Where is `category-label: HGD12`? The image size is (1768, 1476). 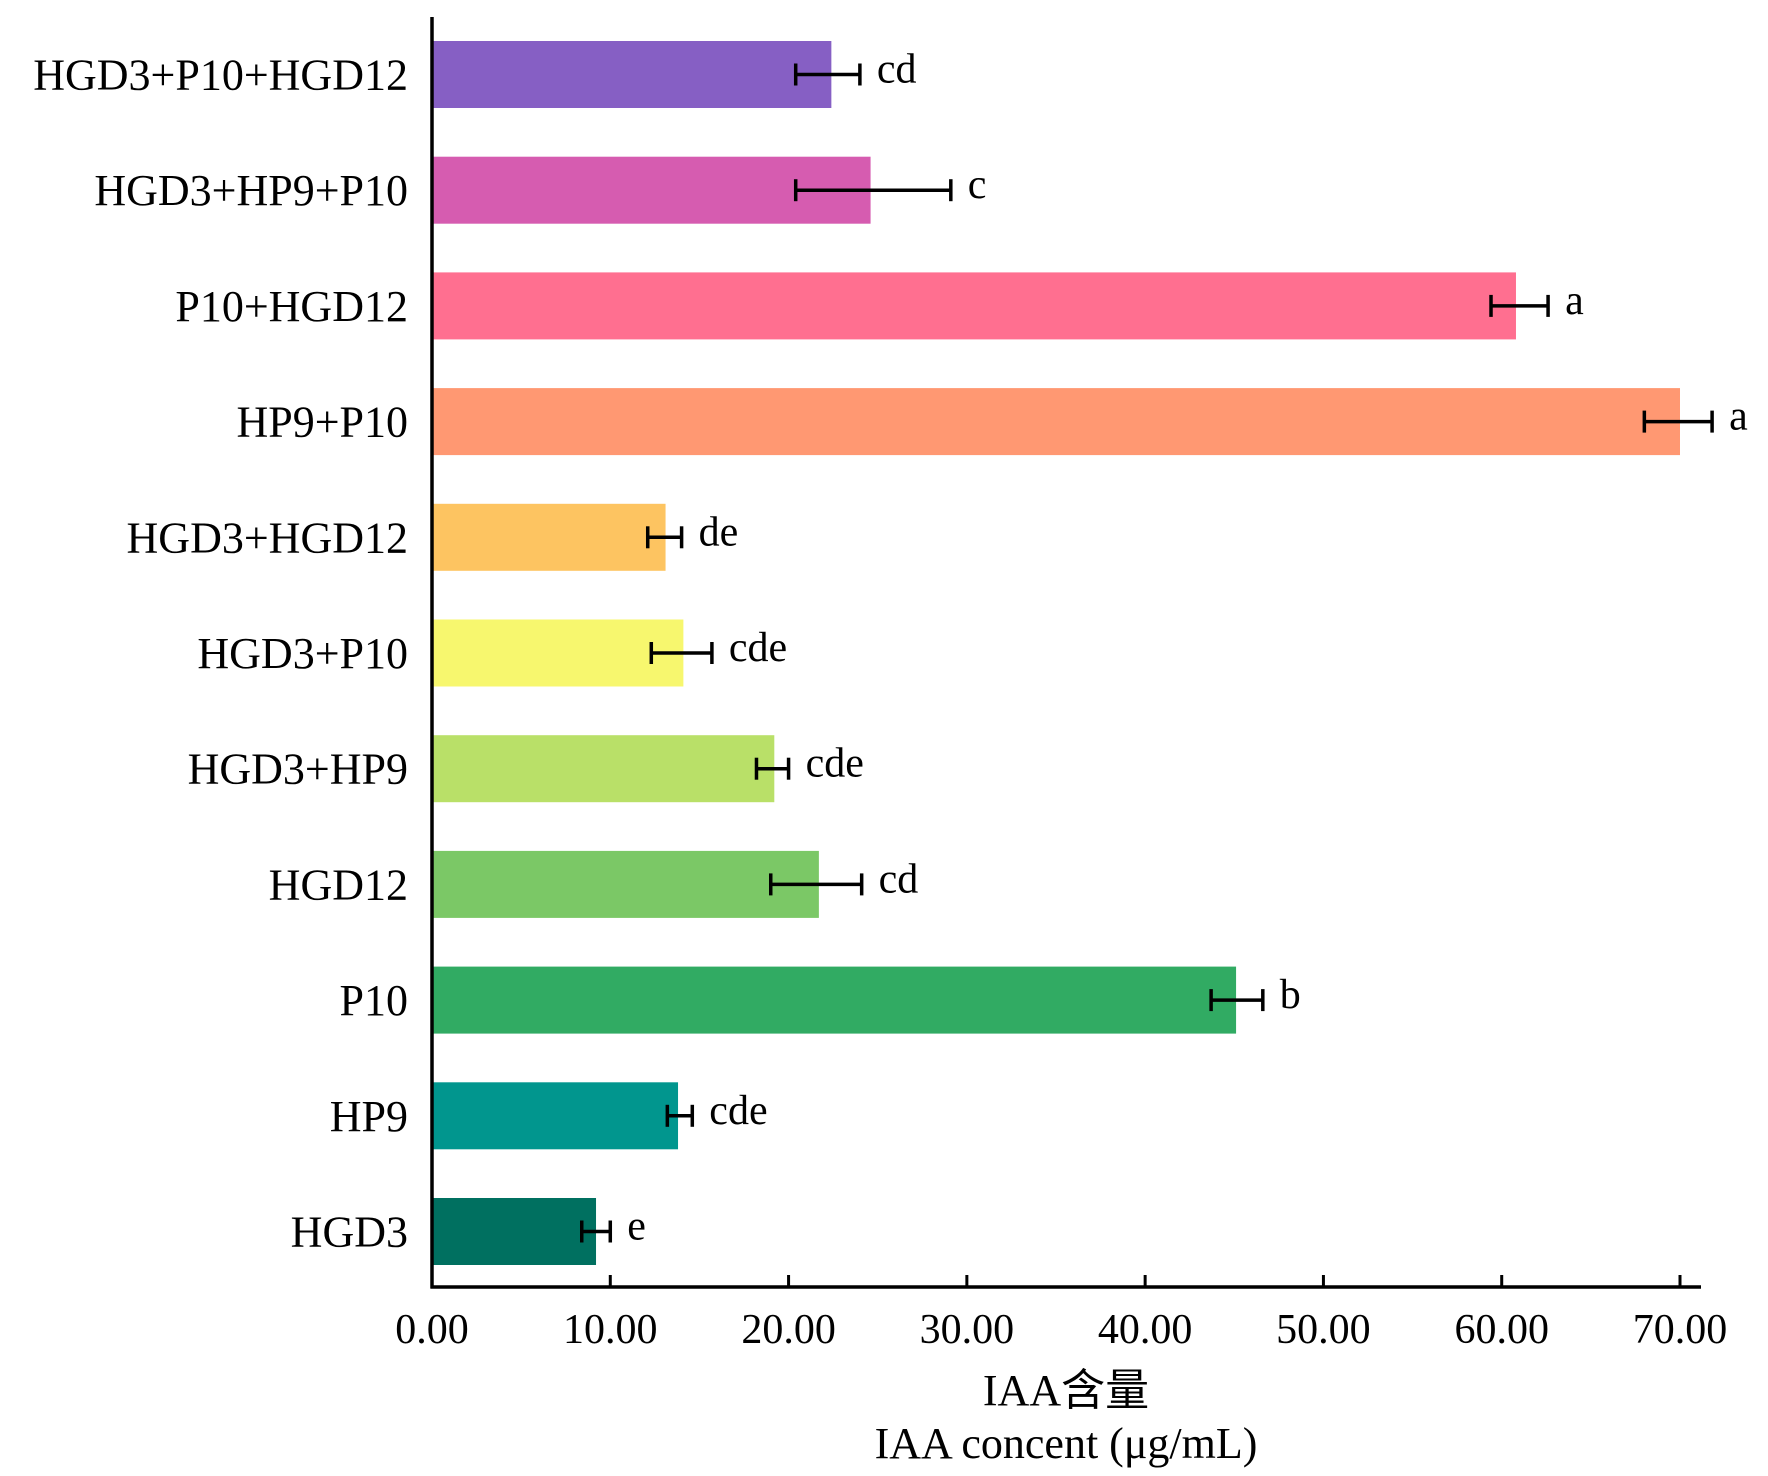 category-label: HGD12 is located at coordinates (338, 884).